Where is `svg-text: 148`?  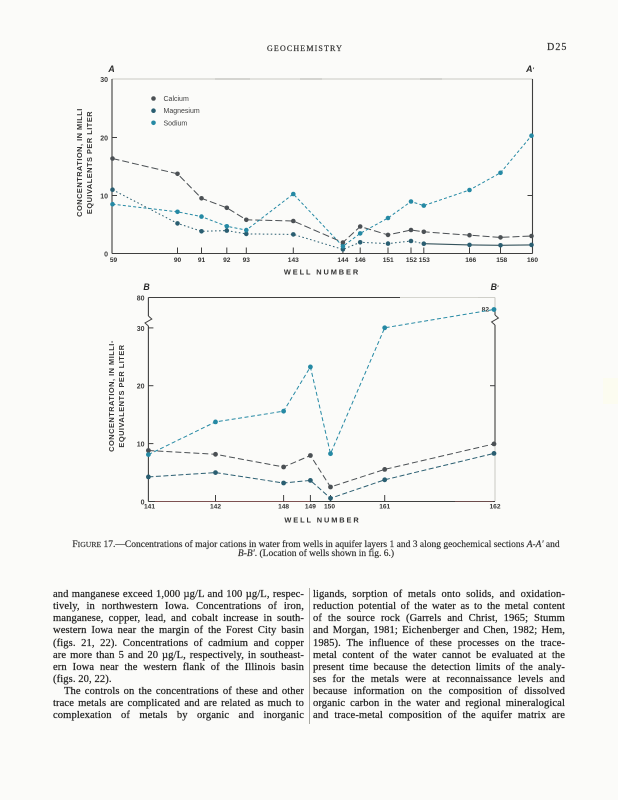
svg-text: 148 is located at coordinates (283, 507).